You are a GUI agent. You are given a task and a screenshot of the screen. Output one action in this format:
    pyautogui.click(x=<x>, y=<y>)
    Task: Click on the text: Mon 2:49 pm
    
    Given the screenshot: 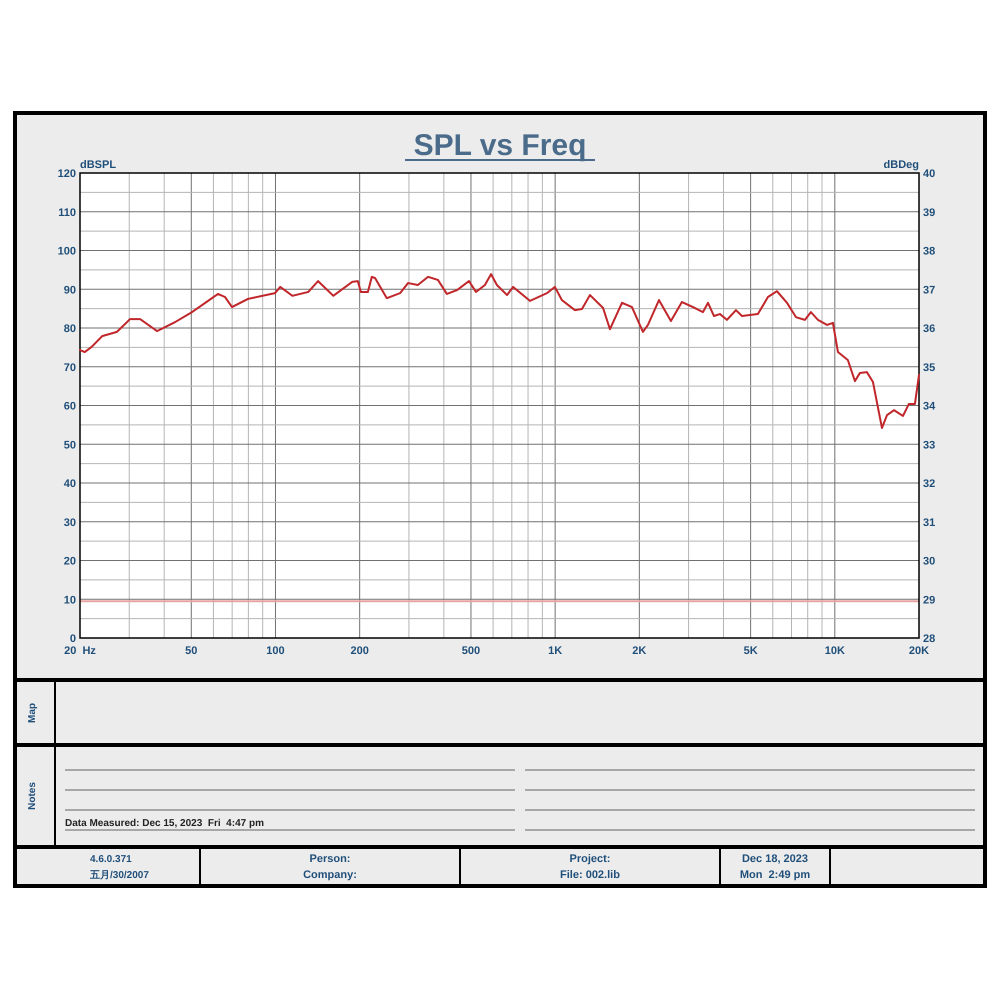 What is the action you would take?
    pyautogui.click(x=775, y=875)
    